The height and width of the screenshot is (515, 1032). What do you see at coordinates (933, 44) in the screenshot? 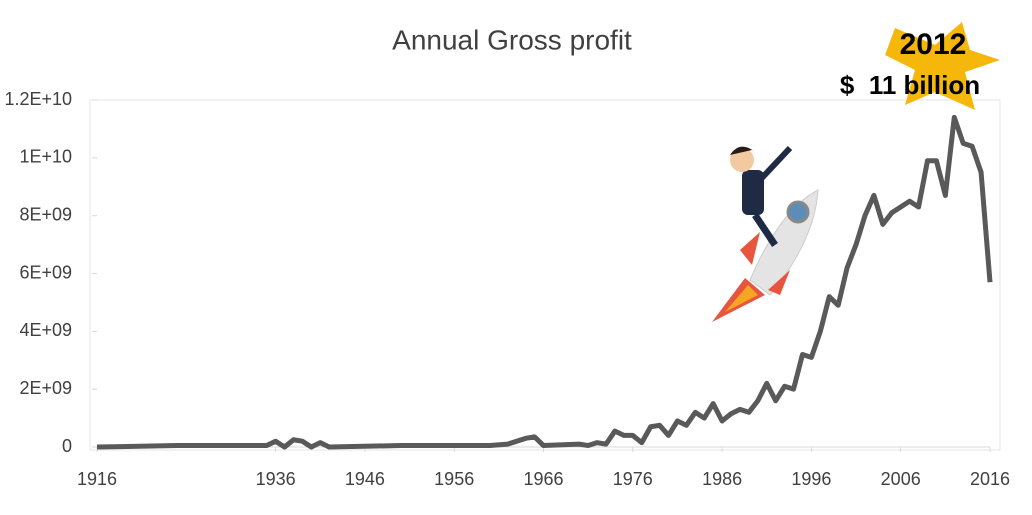
I see `annotation-year: 2012` at bounding box center [933, 44].